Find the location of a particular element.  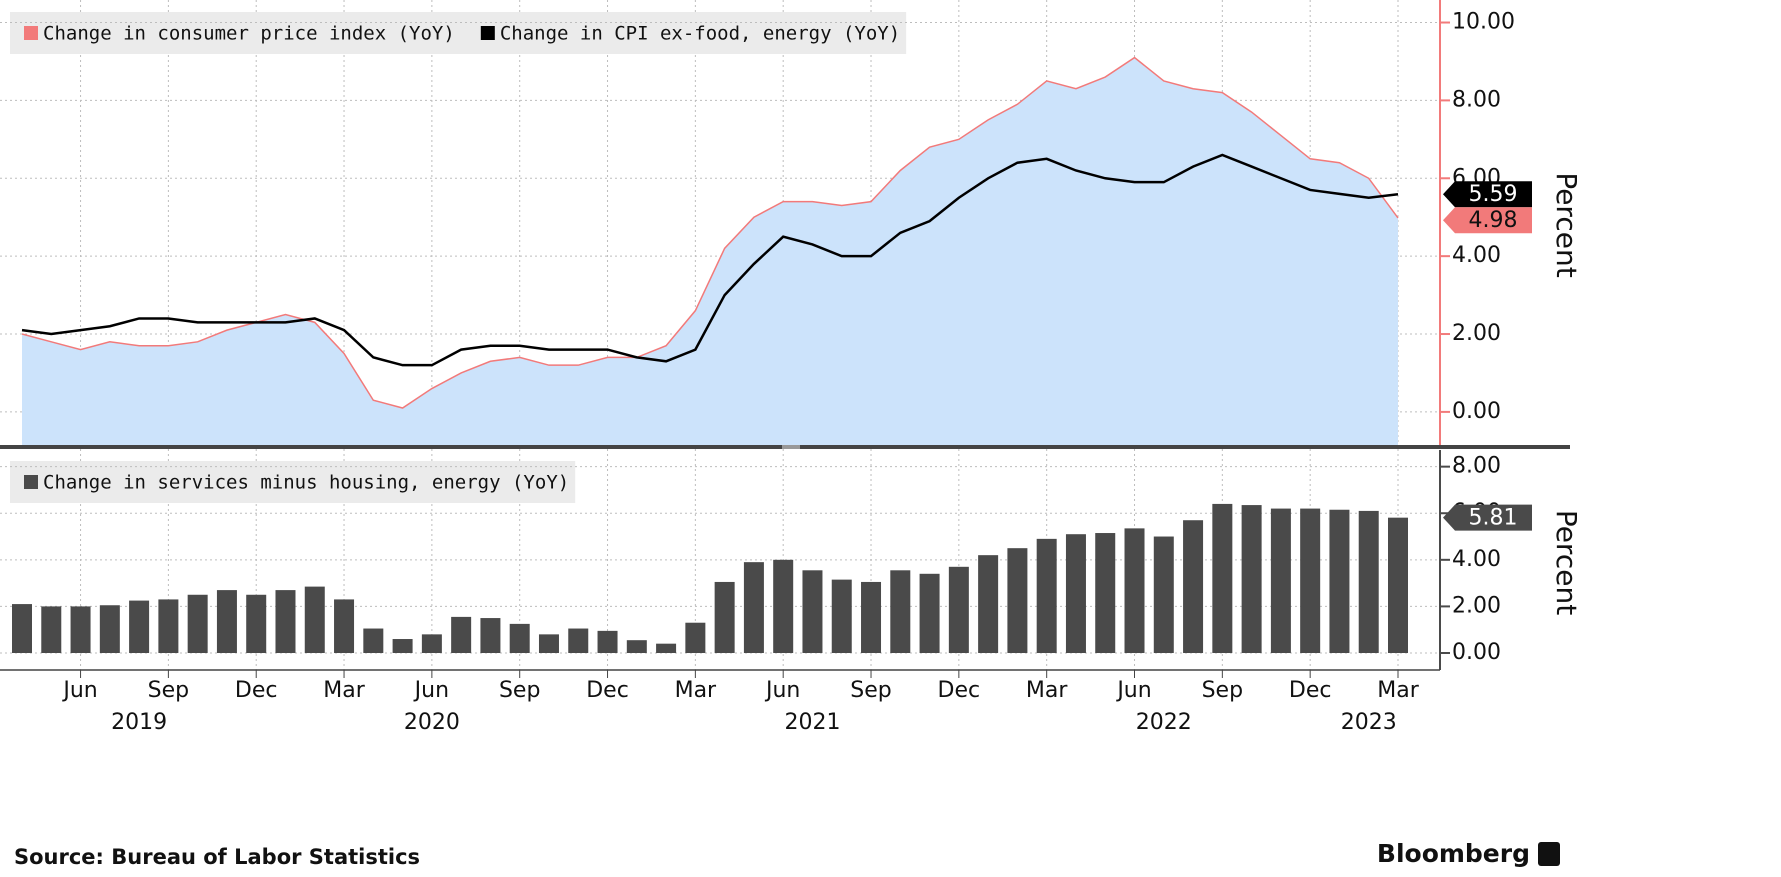

x-year-label: 2022 is located at coordinates (1164, 722).